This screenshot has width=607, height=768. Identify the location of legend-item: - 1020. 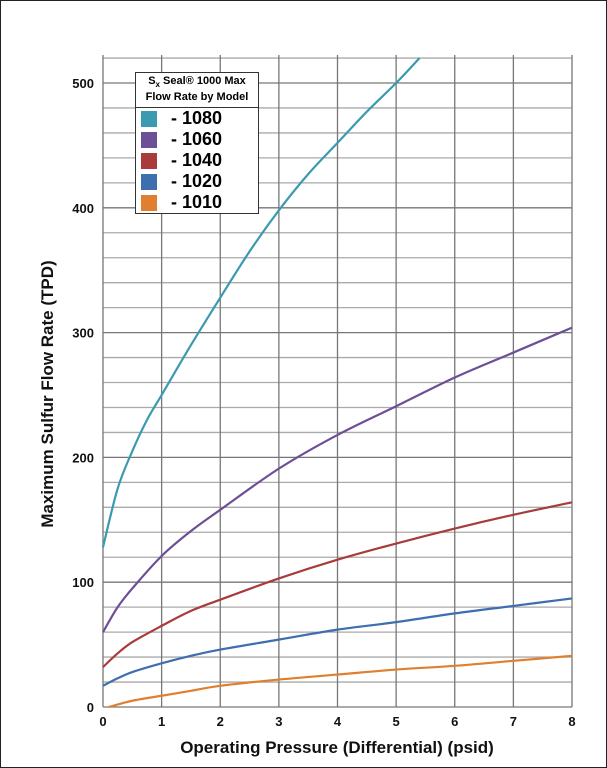
(197, 181).